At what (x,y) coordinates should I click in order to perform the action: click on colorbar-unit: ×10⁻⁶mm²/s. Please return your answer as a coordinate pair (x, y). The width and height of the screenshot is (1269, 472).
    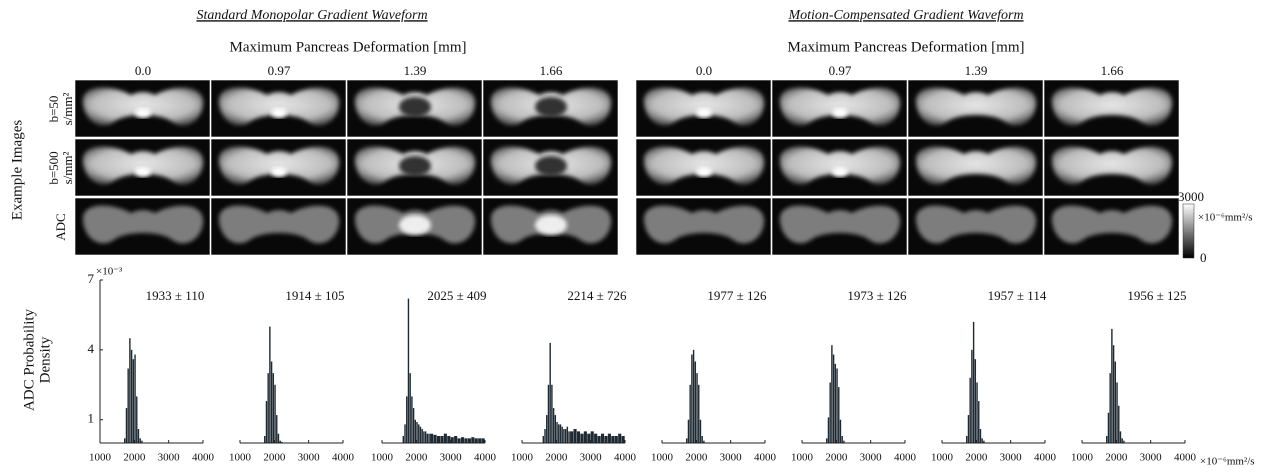
    Looking at the image, I should click on (1225, 218).